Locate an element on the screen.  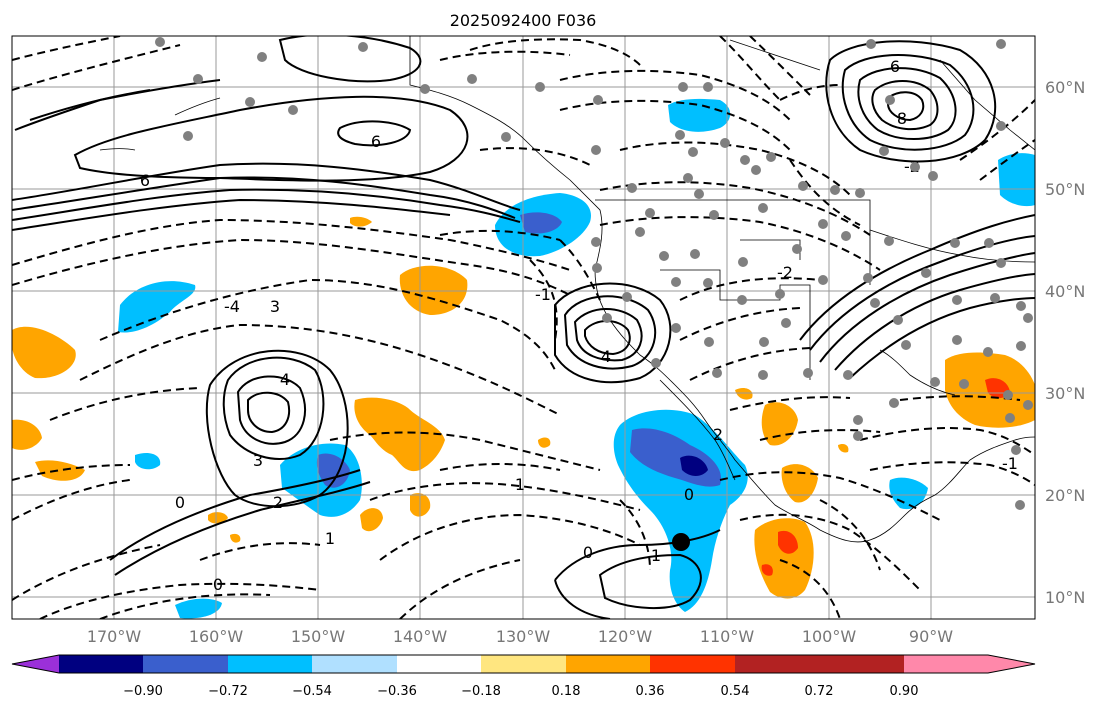
lat-label-30n: 30°N is located at coordinates (1065, 393).